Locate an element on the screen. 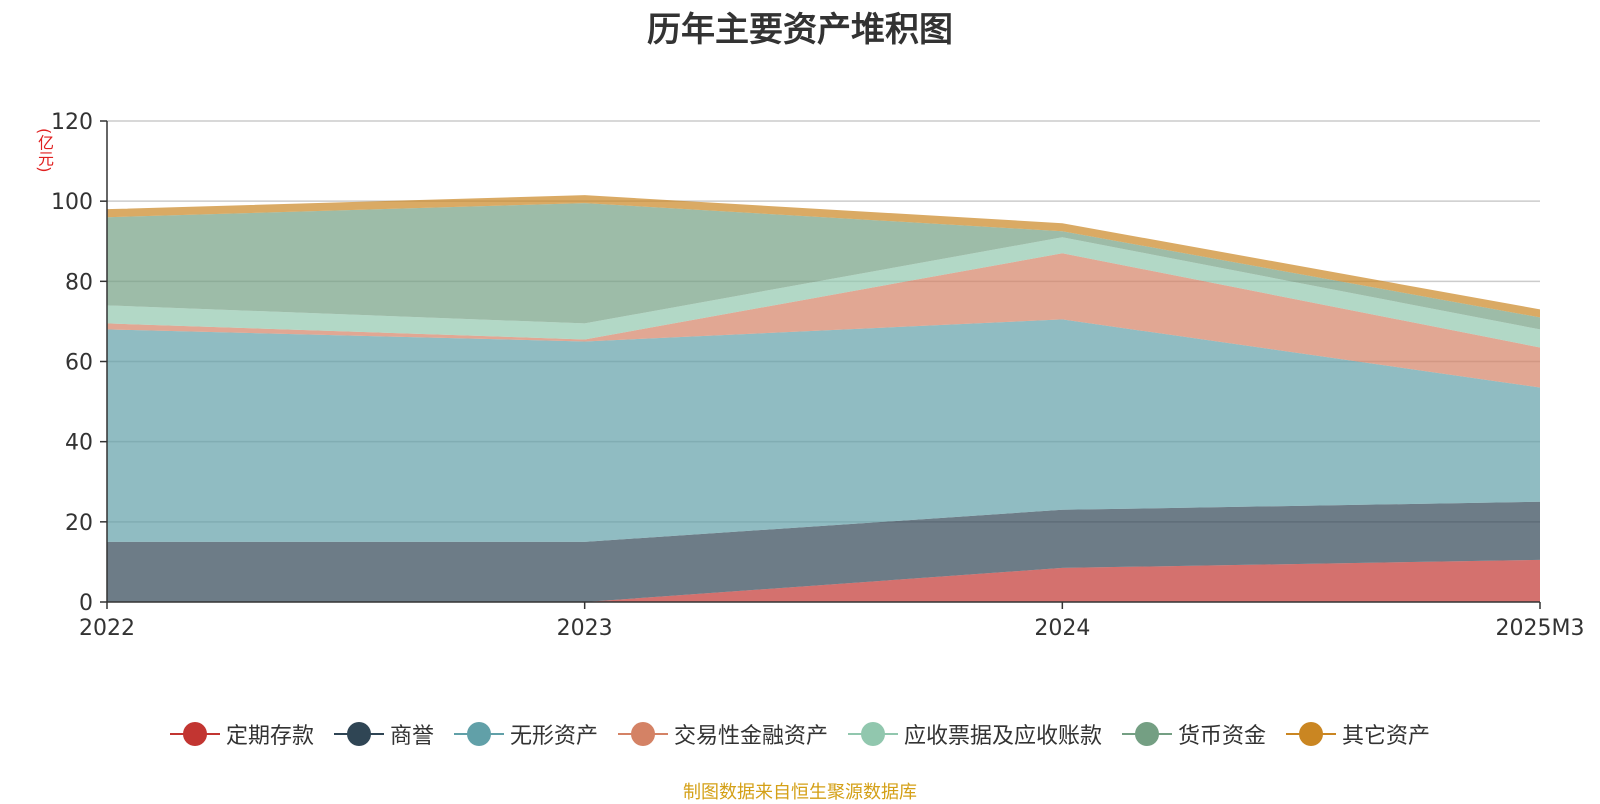 Image resolution: width=1600 pixels, height=804 pixels. legend-label: 货币资金 is located at coordinates (1222, 736).